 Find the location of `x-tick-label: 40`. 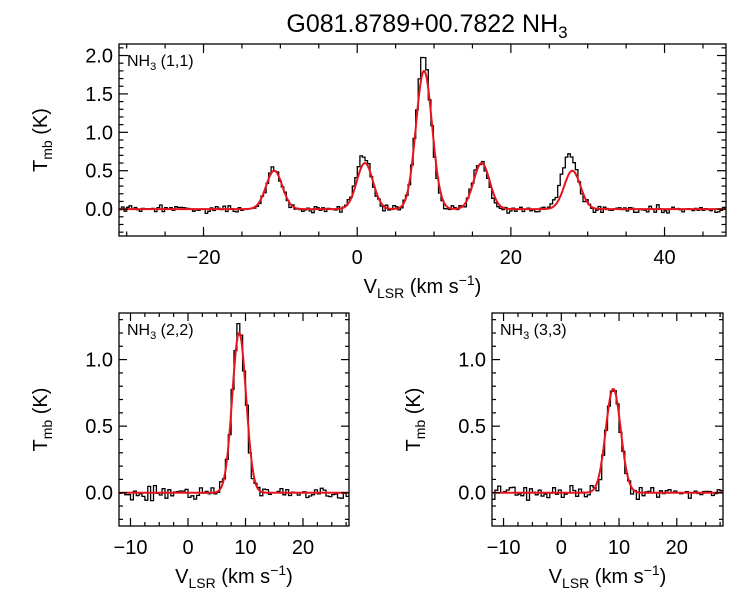

x-tick-label: 40 is located at coordinates (664, 258).